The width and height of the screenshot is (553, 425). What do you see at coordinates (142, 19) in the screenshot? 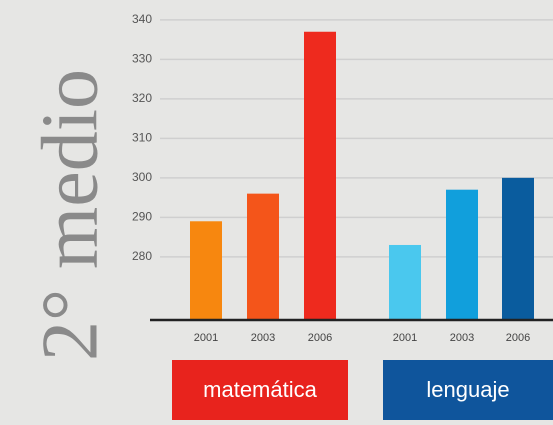
I see `y-tick-label: 340` at bounding box center [142, 19].